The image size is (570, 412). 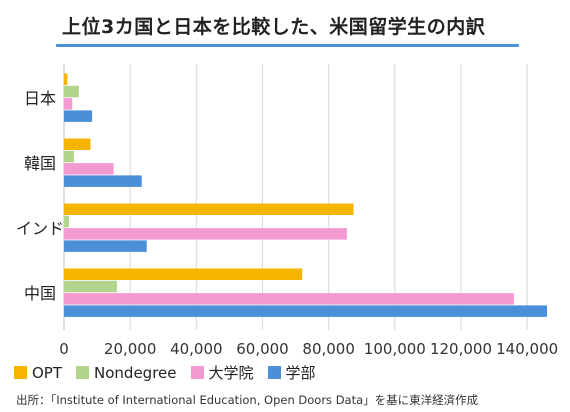 I want to click on bar-学部-韓国, so click(x=103, y=181).